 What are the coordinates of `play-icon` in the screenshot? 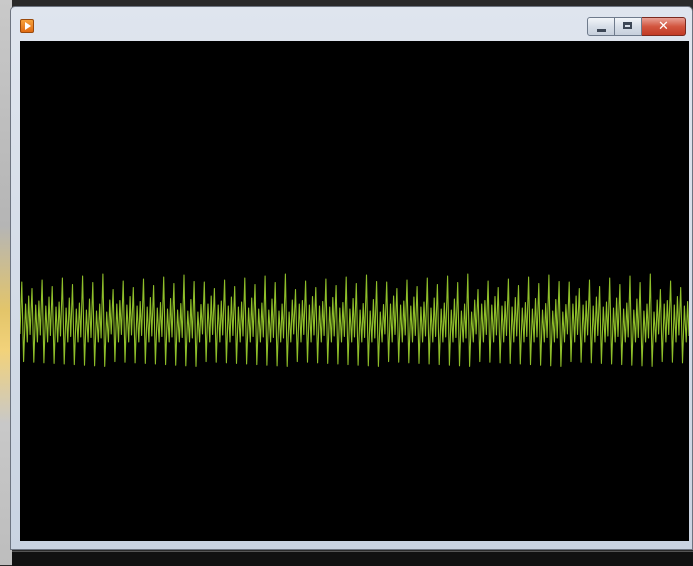 It's located at (27, 26).